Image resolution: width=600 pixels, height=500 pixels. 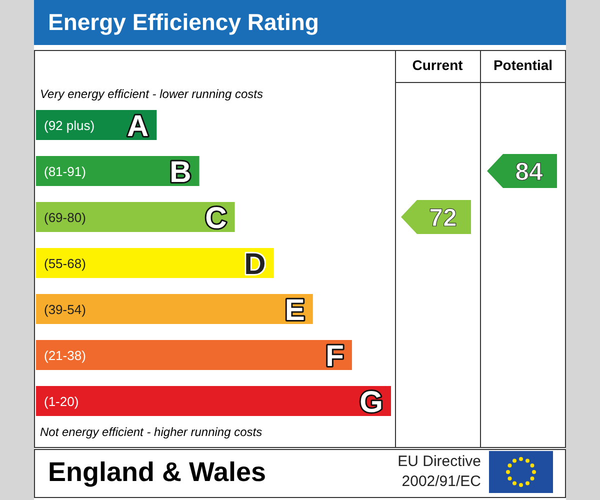 I want to click on bar, so click(x=135, y=217).